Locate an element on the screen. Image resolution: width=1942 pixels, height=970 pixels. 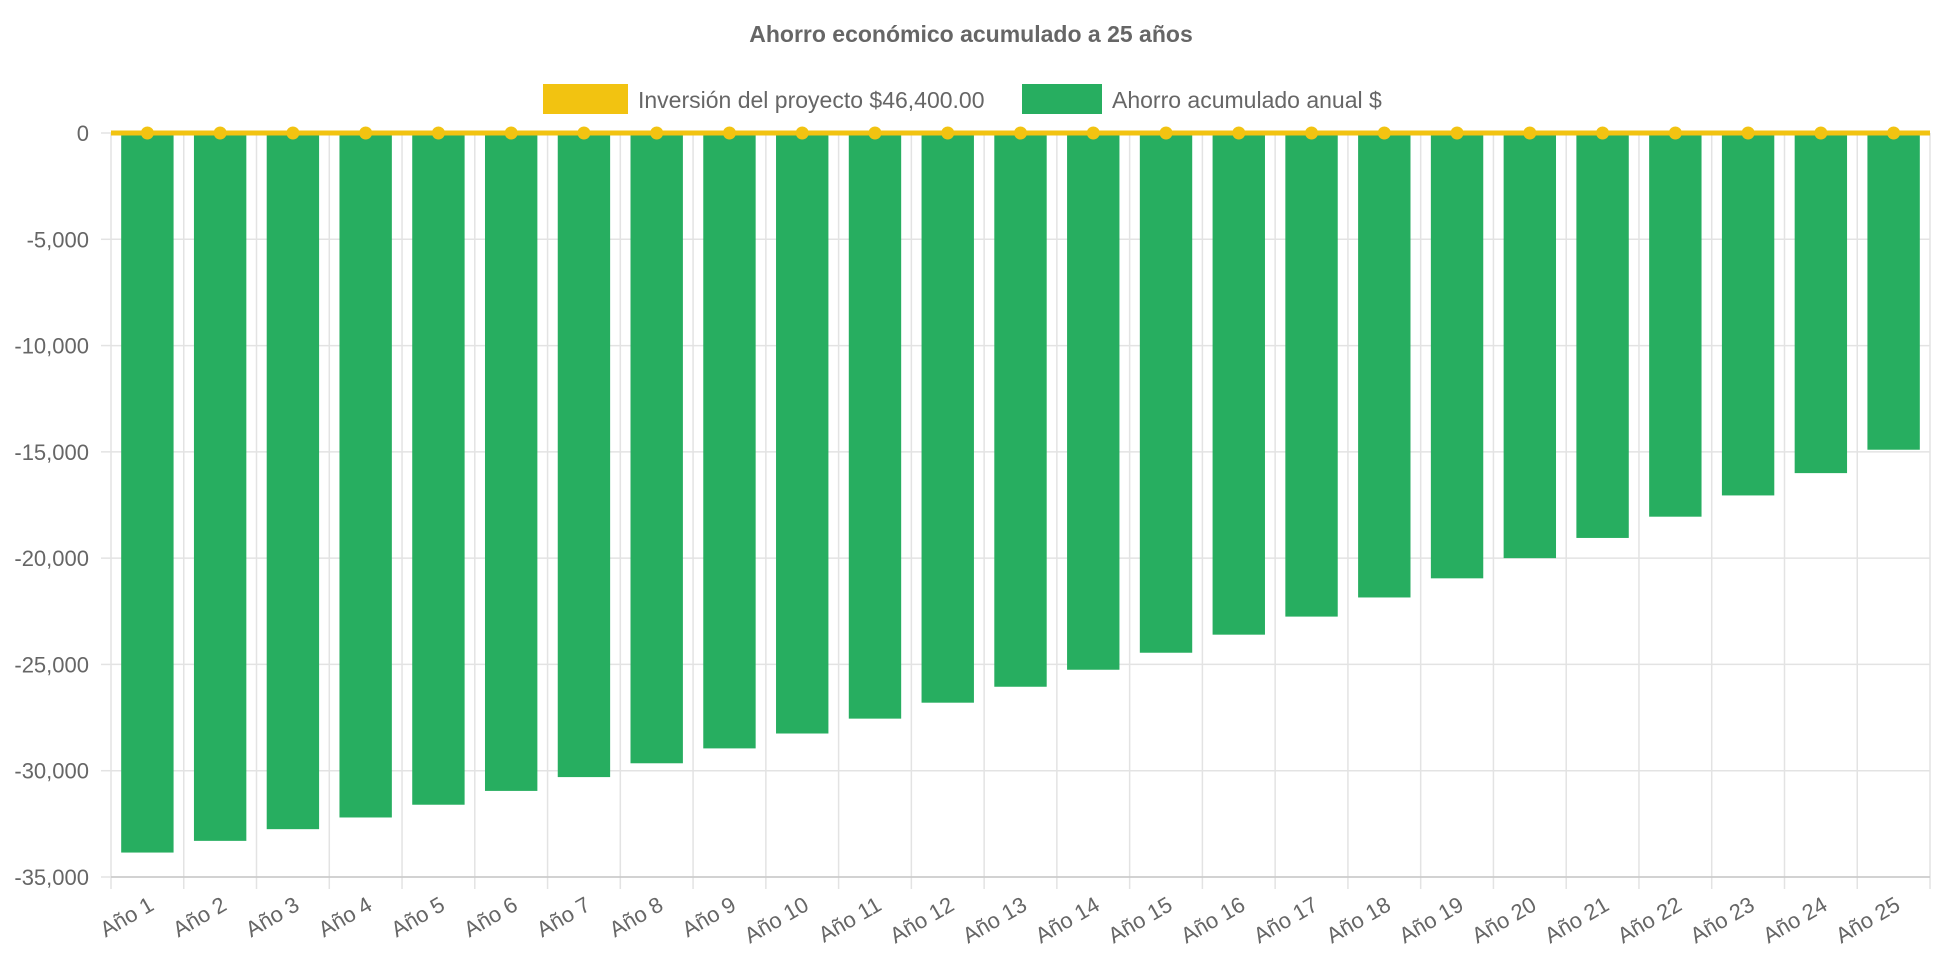
x-tick-label: Año 1 is located at coordinates (127, 917).